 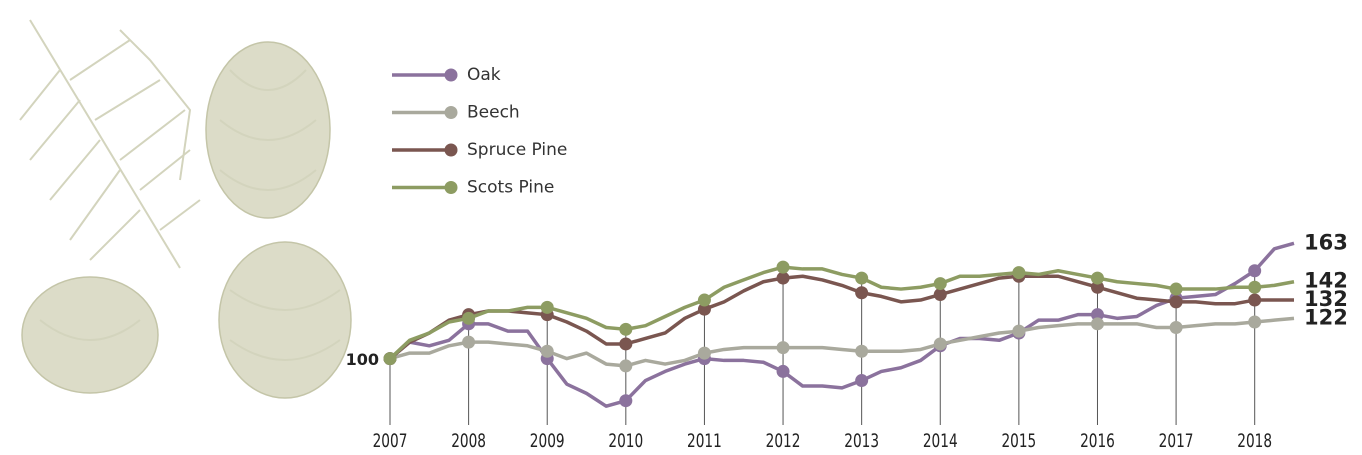 I want to click on x-tick-label: 2015, so click(x=1018, y=441).